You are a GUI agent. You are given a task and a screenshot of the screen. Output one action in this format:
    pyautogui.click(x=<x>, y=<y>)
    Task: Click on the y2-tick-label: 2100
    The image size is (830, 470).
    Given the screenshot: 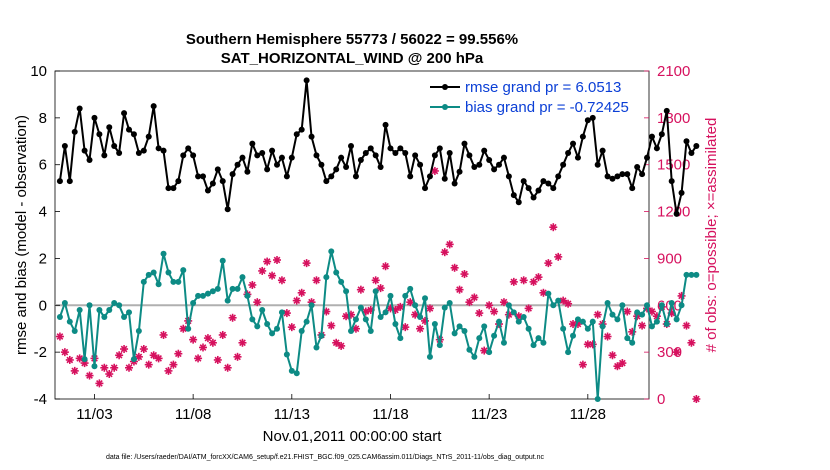 What is the action you would take?
    pyautogui.click(x=673, y=71)
    